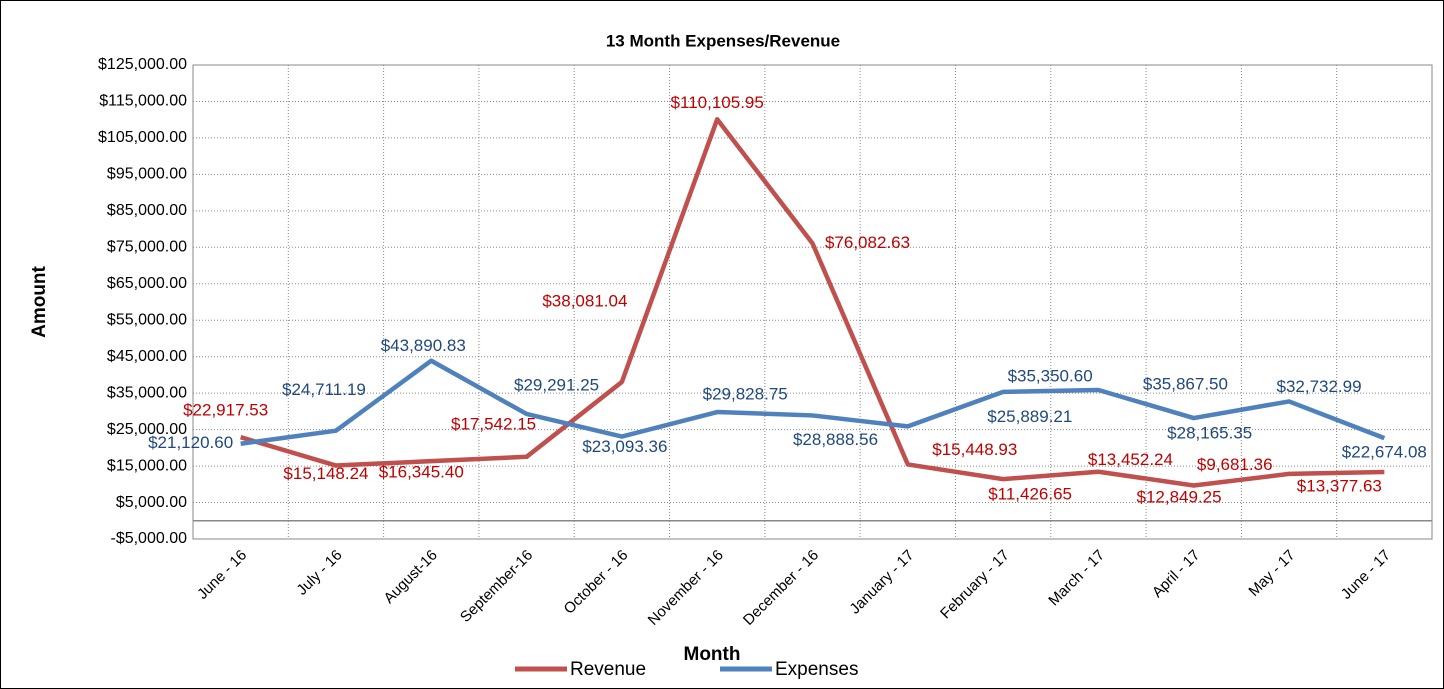 Image resolution: width=1444 pixels, height=689 pixels. What do you see at coordinates (142, 137) in the screenshot?
I see `y-tick-label: $105,000.00` at bounding box center [142, 137].